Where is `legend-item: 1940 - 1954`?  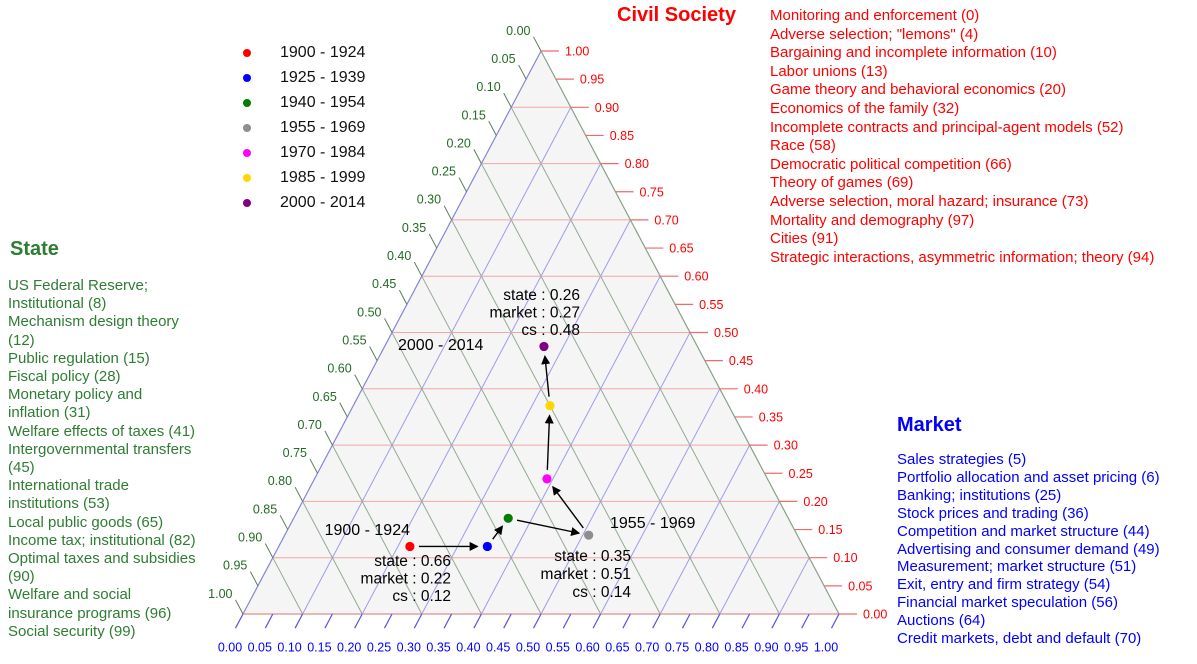
legend-item: 1940 - 1954 is located at coordinates (301, 102).